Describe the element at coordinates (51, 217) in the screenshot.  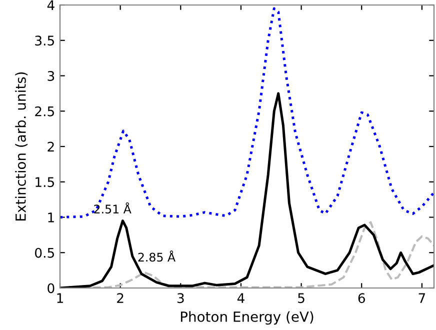
I see `y-tick-label: 1` at that location.